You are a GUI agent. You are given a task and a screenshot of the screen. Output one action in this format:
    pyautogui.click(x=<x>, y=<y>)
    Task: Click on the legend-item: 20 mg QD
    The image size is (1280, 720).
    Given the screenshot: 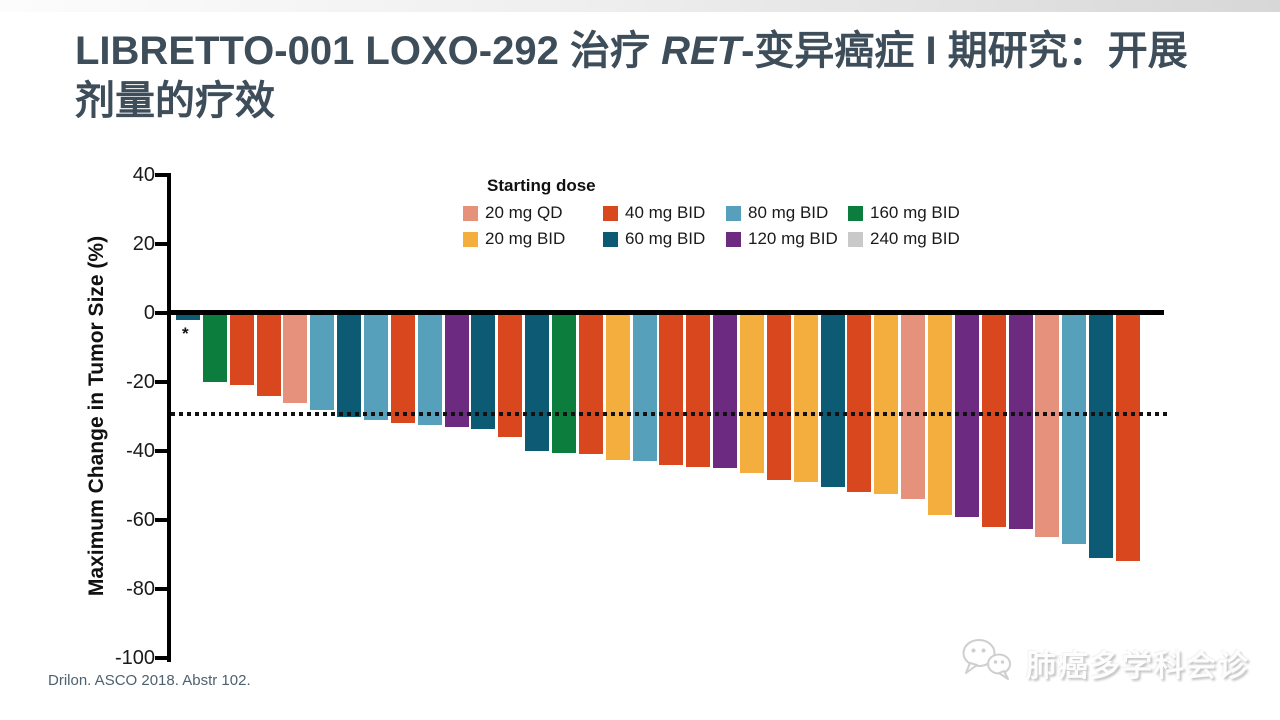 What is the action you would take?
    pyautogui.click(x=533, y=213)
    